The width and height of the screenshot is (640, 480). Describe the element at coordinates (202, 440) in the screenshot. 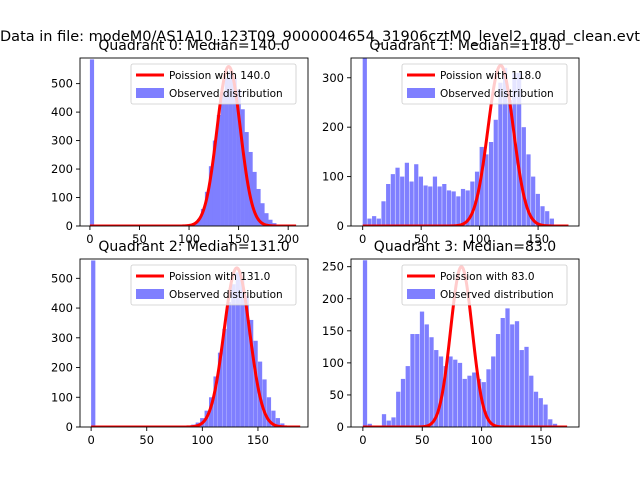

I see `x-tick-label: 100` at that location.